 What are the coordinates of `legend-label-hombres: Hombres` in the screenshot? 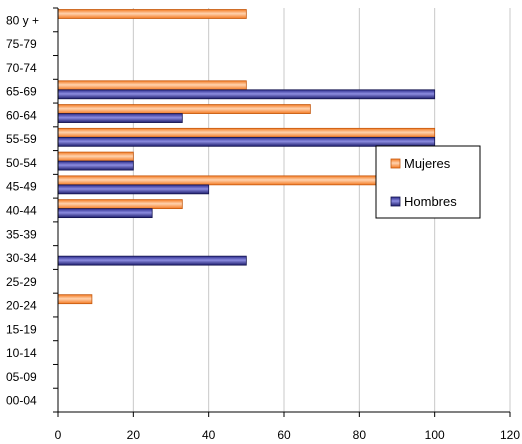 It's located at (430, 201).